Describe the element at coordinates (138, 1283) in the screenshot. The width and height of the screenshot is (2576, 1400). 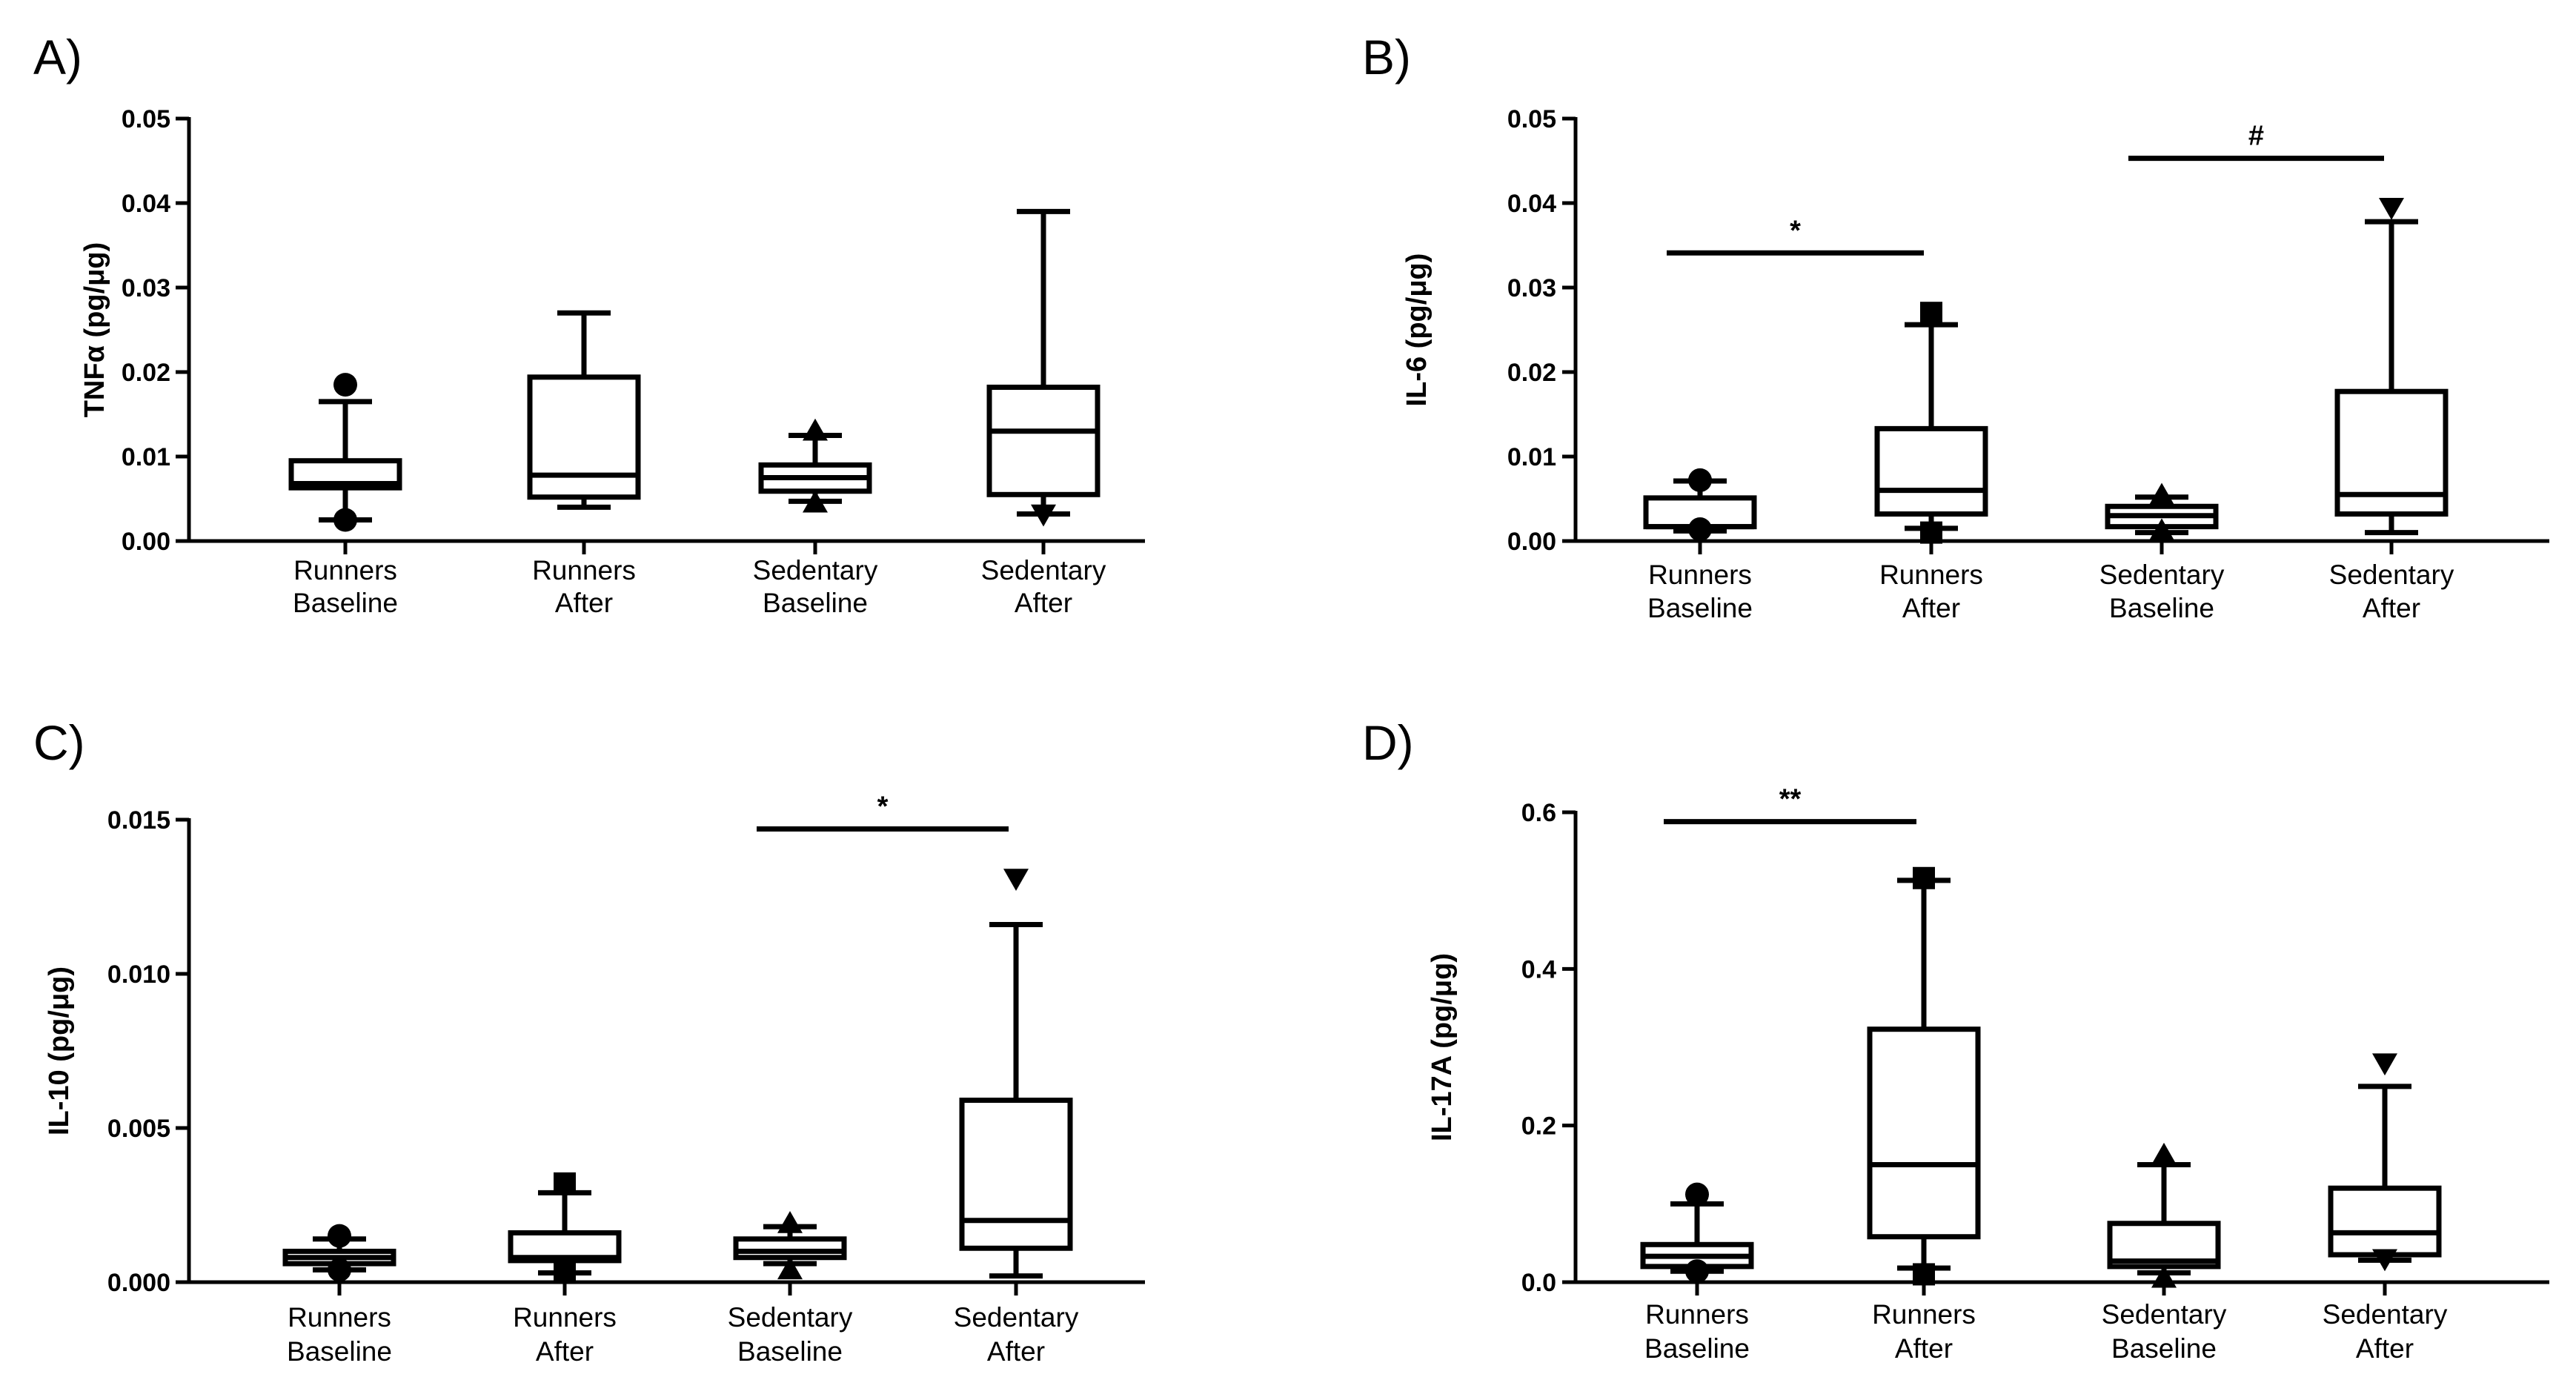
I see `y-tick-label: 0.000` at that location.